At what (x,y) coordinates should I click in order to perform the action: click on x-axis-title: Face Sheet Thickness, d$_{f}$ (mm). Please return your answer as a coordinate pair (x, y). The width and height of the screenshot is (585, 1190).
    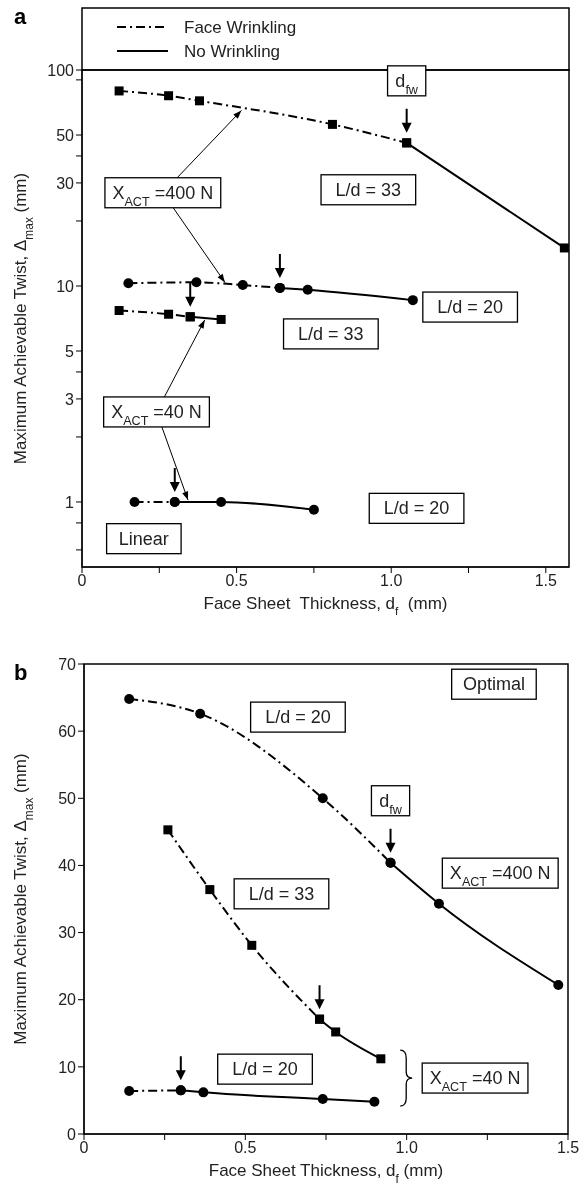
    Looking at the image, I should click on (326, 1173).